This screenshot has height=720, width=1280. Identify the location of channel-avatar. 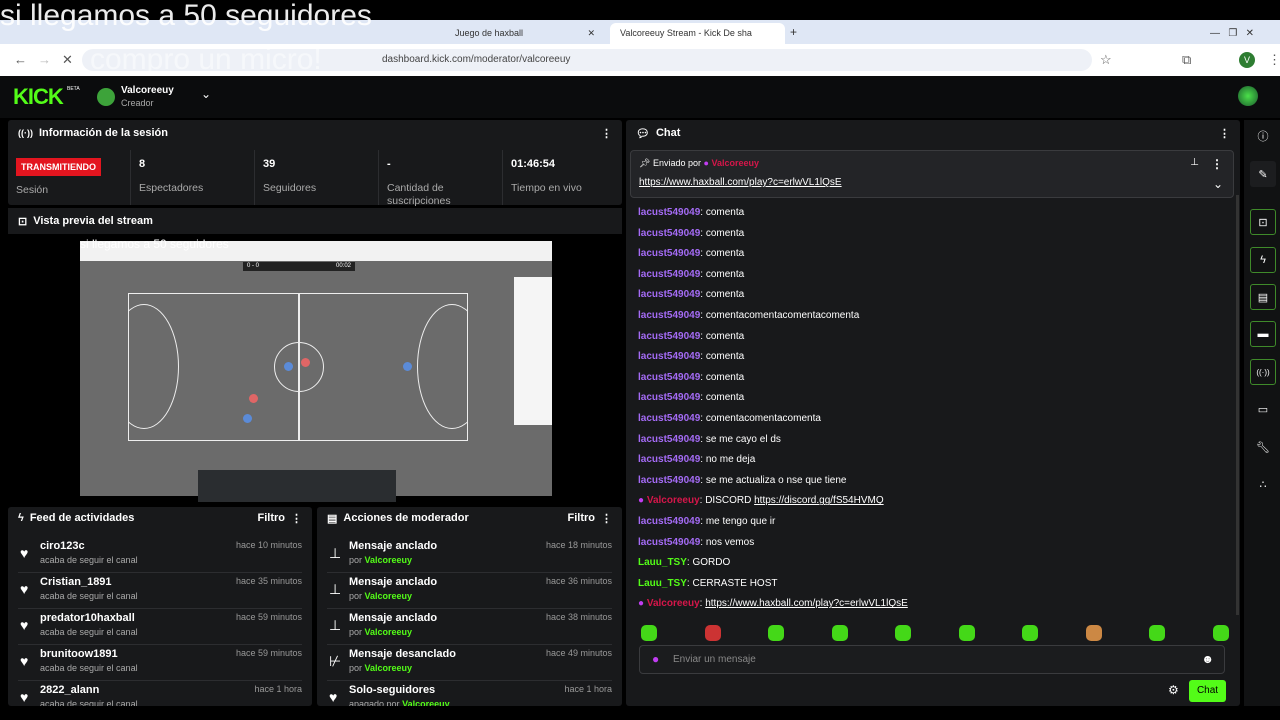
(106, 97).